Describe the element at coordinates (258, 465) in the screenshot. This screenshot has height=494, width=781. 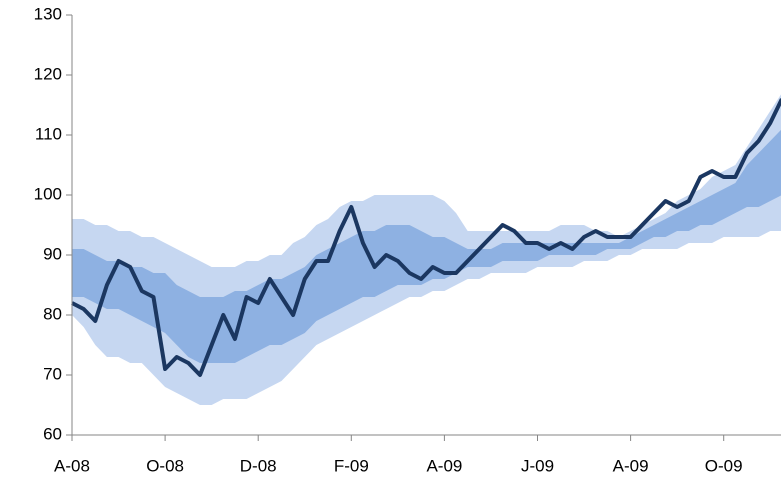
I see `x-tick-label: D-08` at that location.